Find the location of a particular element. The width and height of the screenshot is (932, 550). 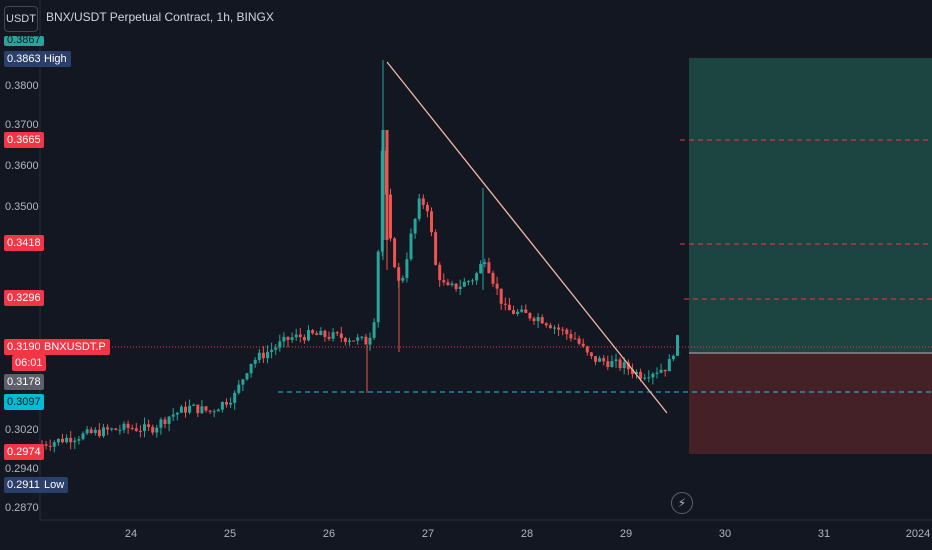

price-tick-0.2940: 0.2940 is located at coordinates (22, 469).